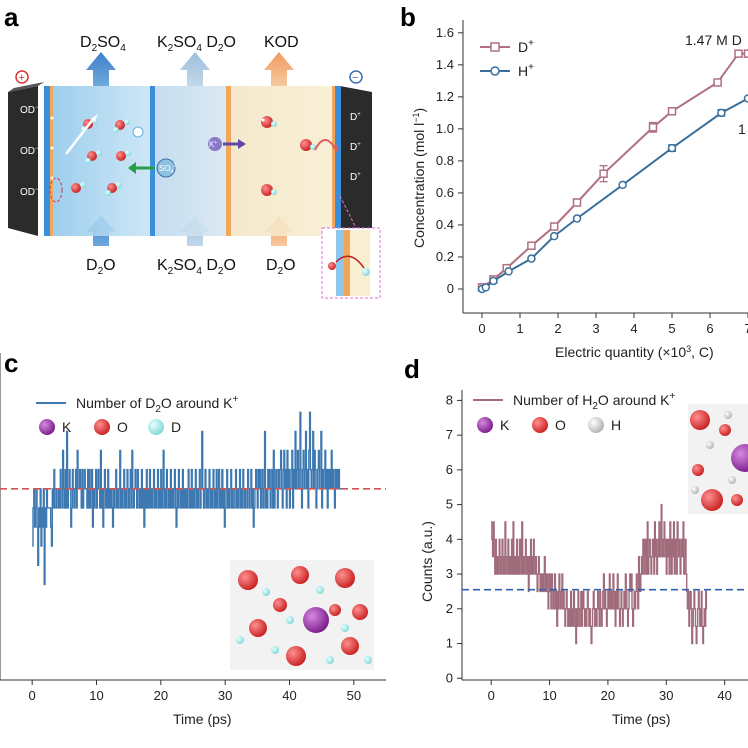 This screenshot has height=748, width=748. What do you see at coordinates (557, 328) in the screenshot?
I see `chart-b-xtick-label: 2` at bounding box center [557, 328].